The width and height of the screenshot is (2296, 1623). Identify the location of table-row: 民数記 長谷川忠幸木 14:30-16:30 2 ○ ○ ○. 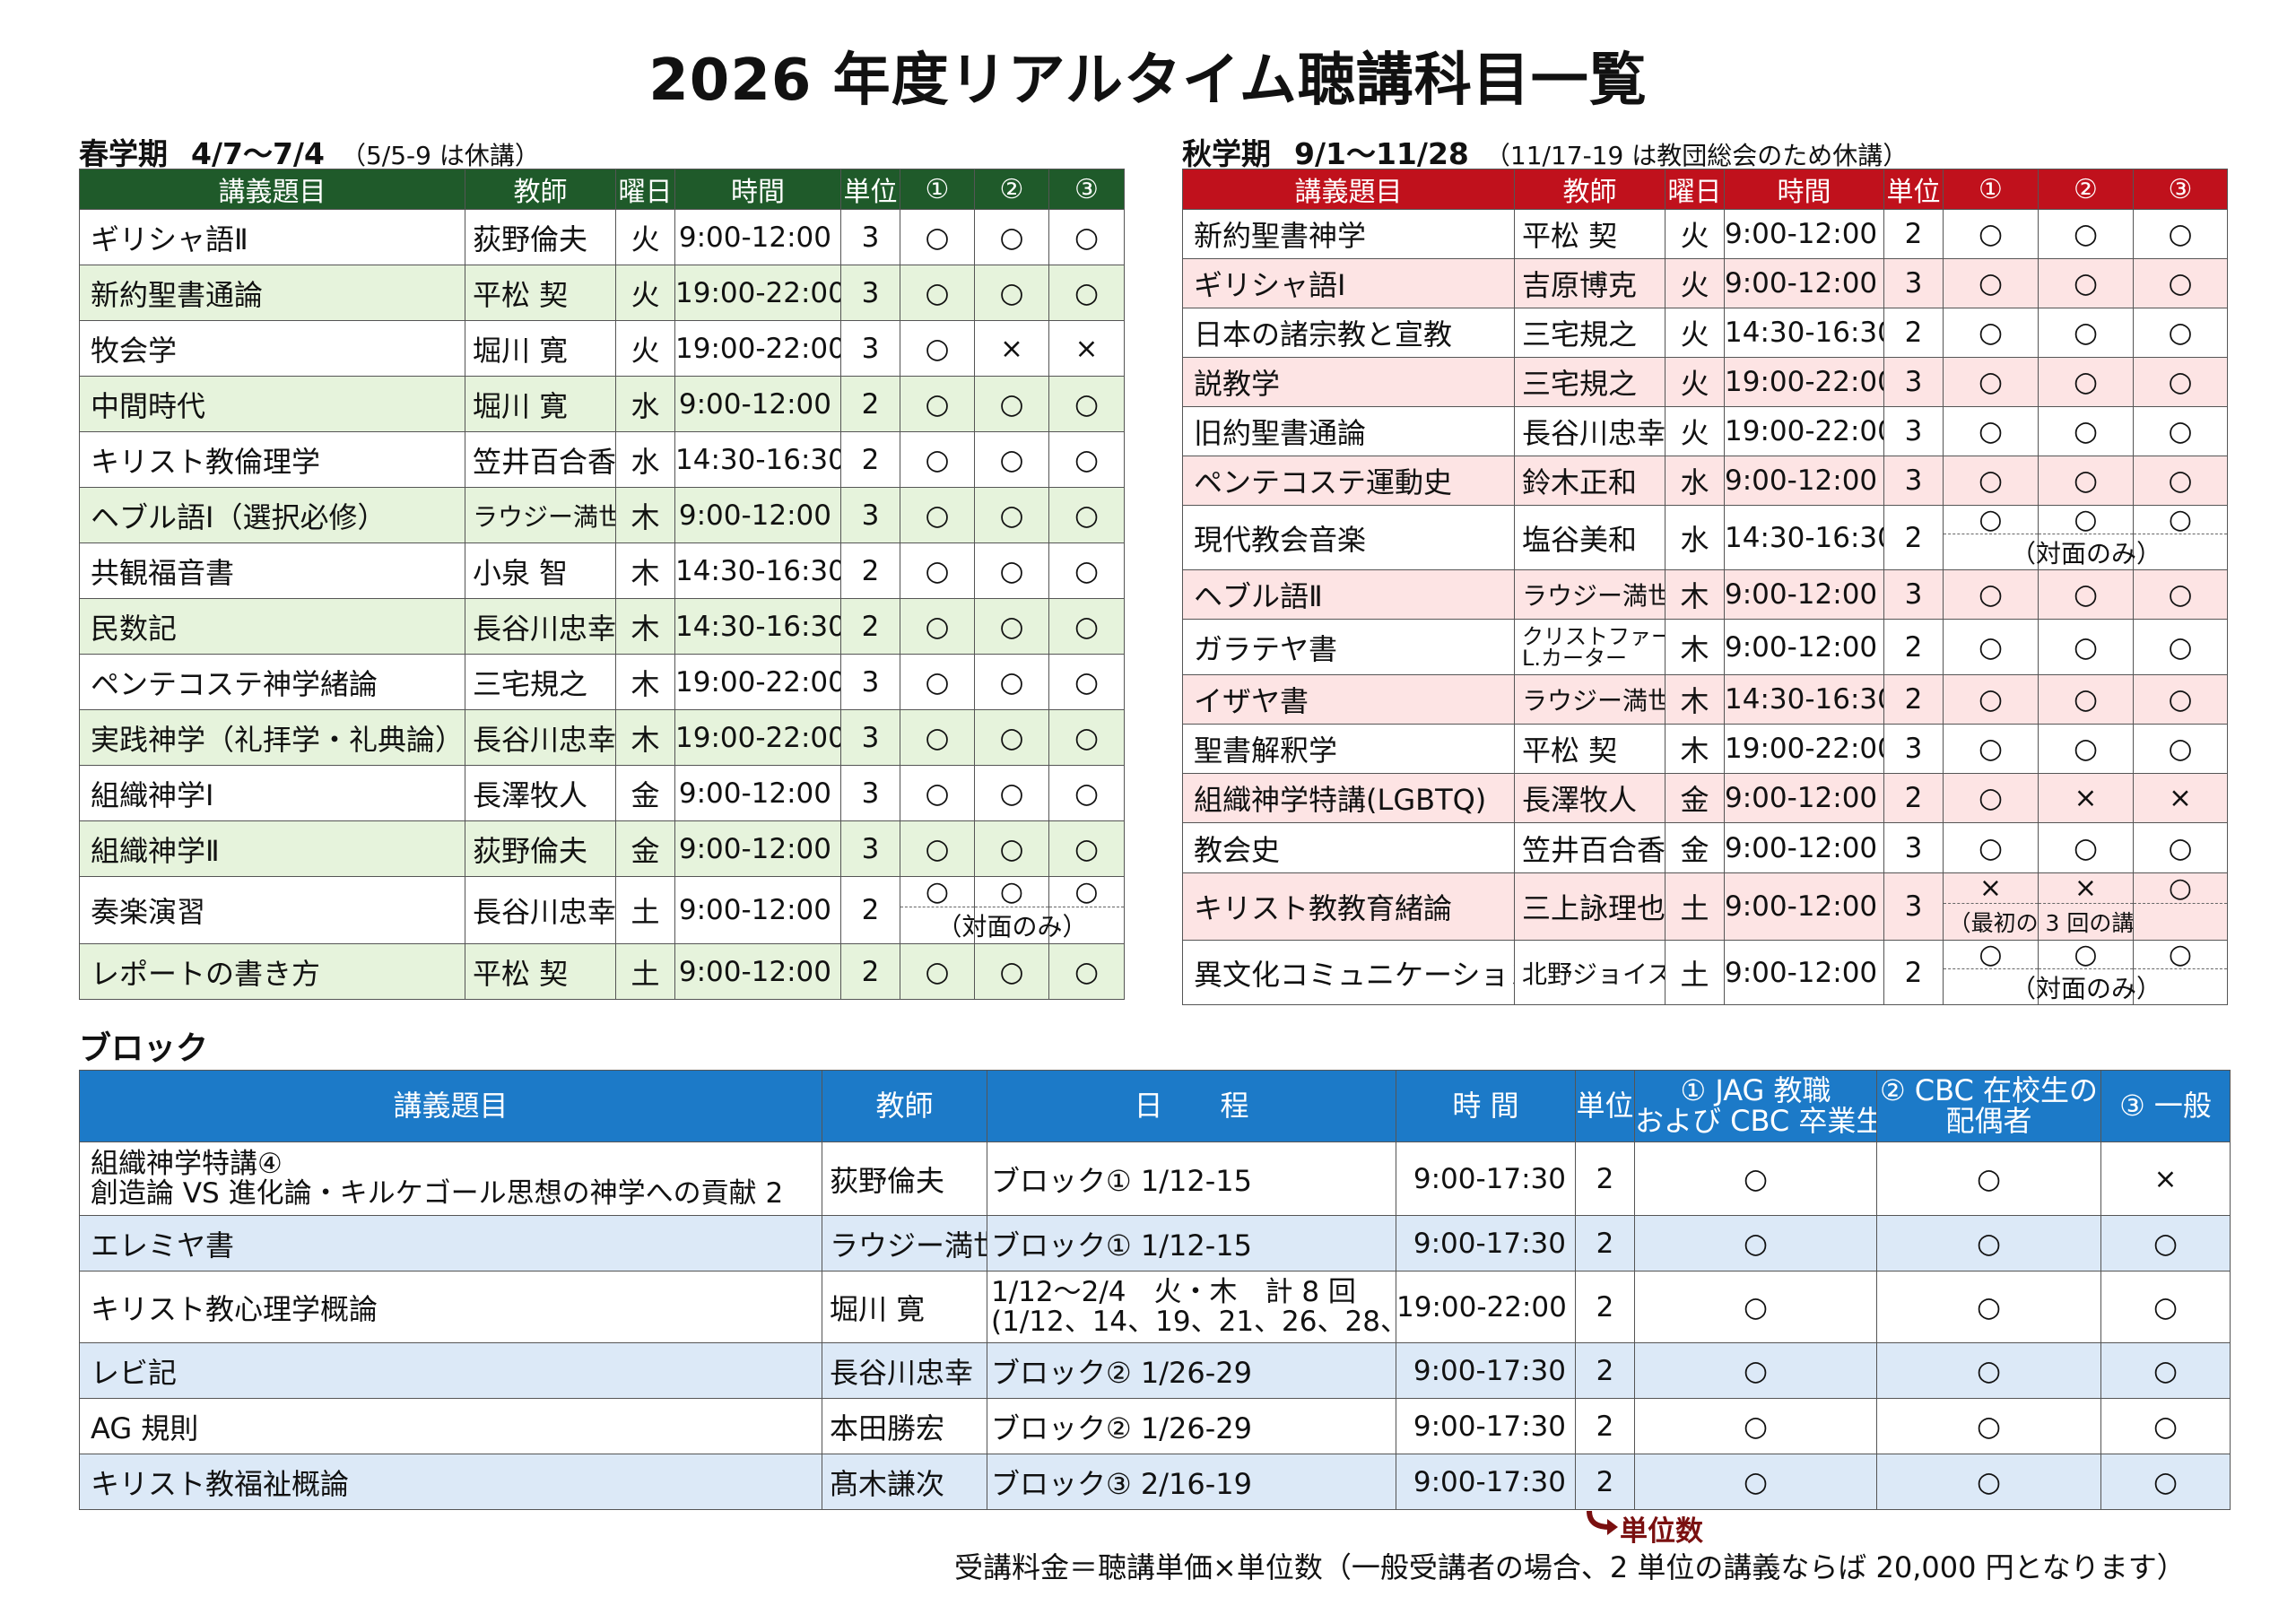
(602, 626).